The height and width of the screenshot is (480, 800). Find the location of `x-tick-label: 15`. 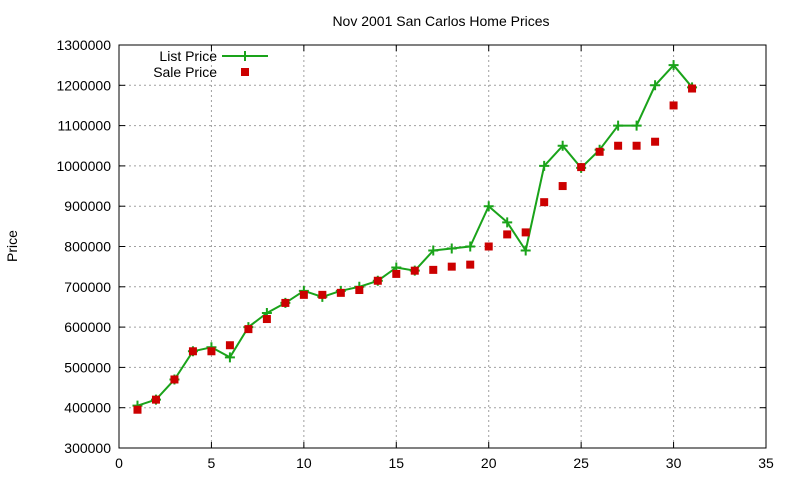

x-tick-label: 15 is located at coordinates (396, 463).